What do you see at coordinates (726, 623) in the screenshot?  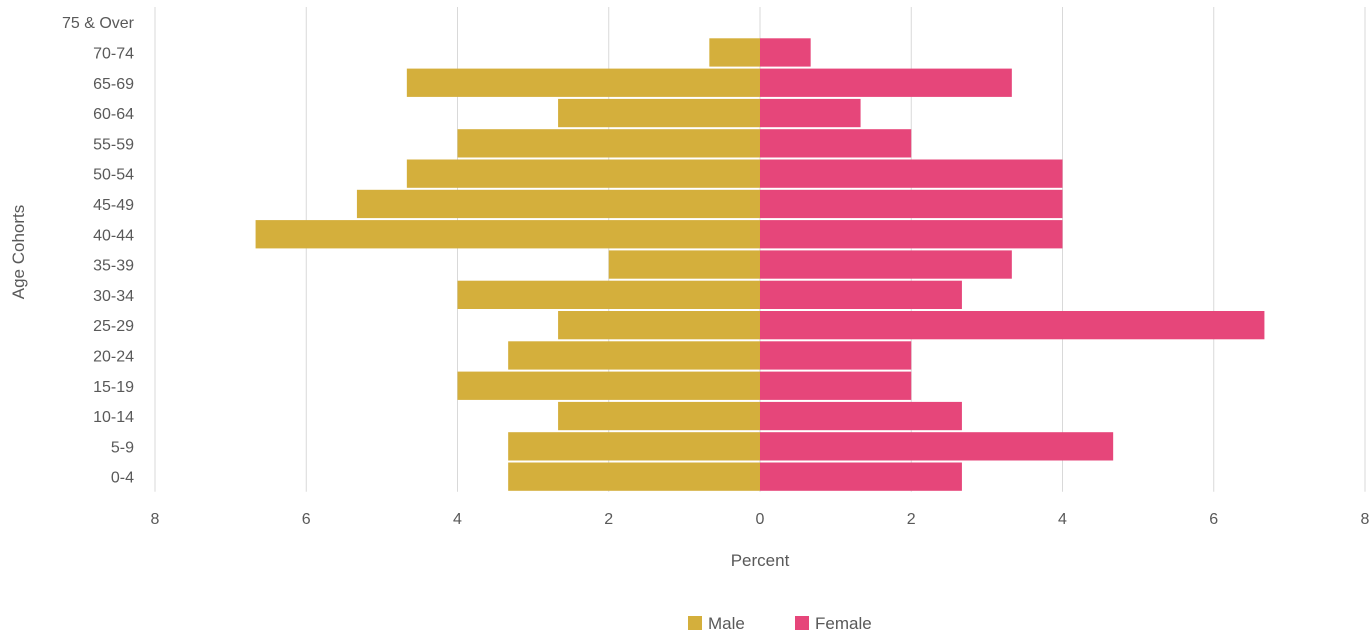 I see `legend-label-male: Male` at bounding box center [726, 623].